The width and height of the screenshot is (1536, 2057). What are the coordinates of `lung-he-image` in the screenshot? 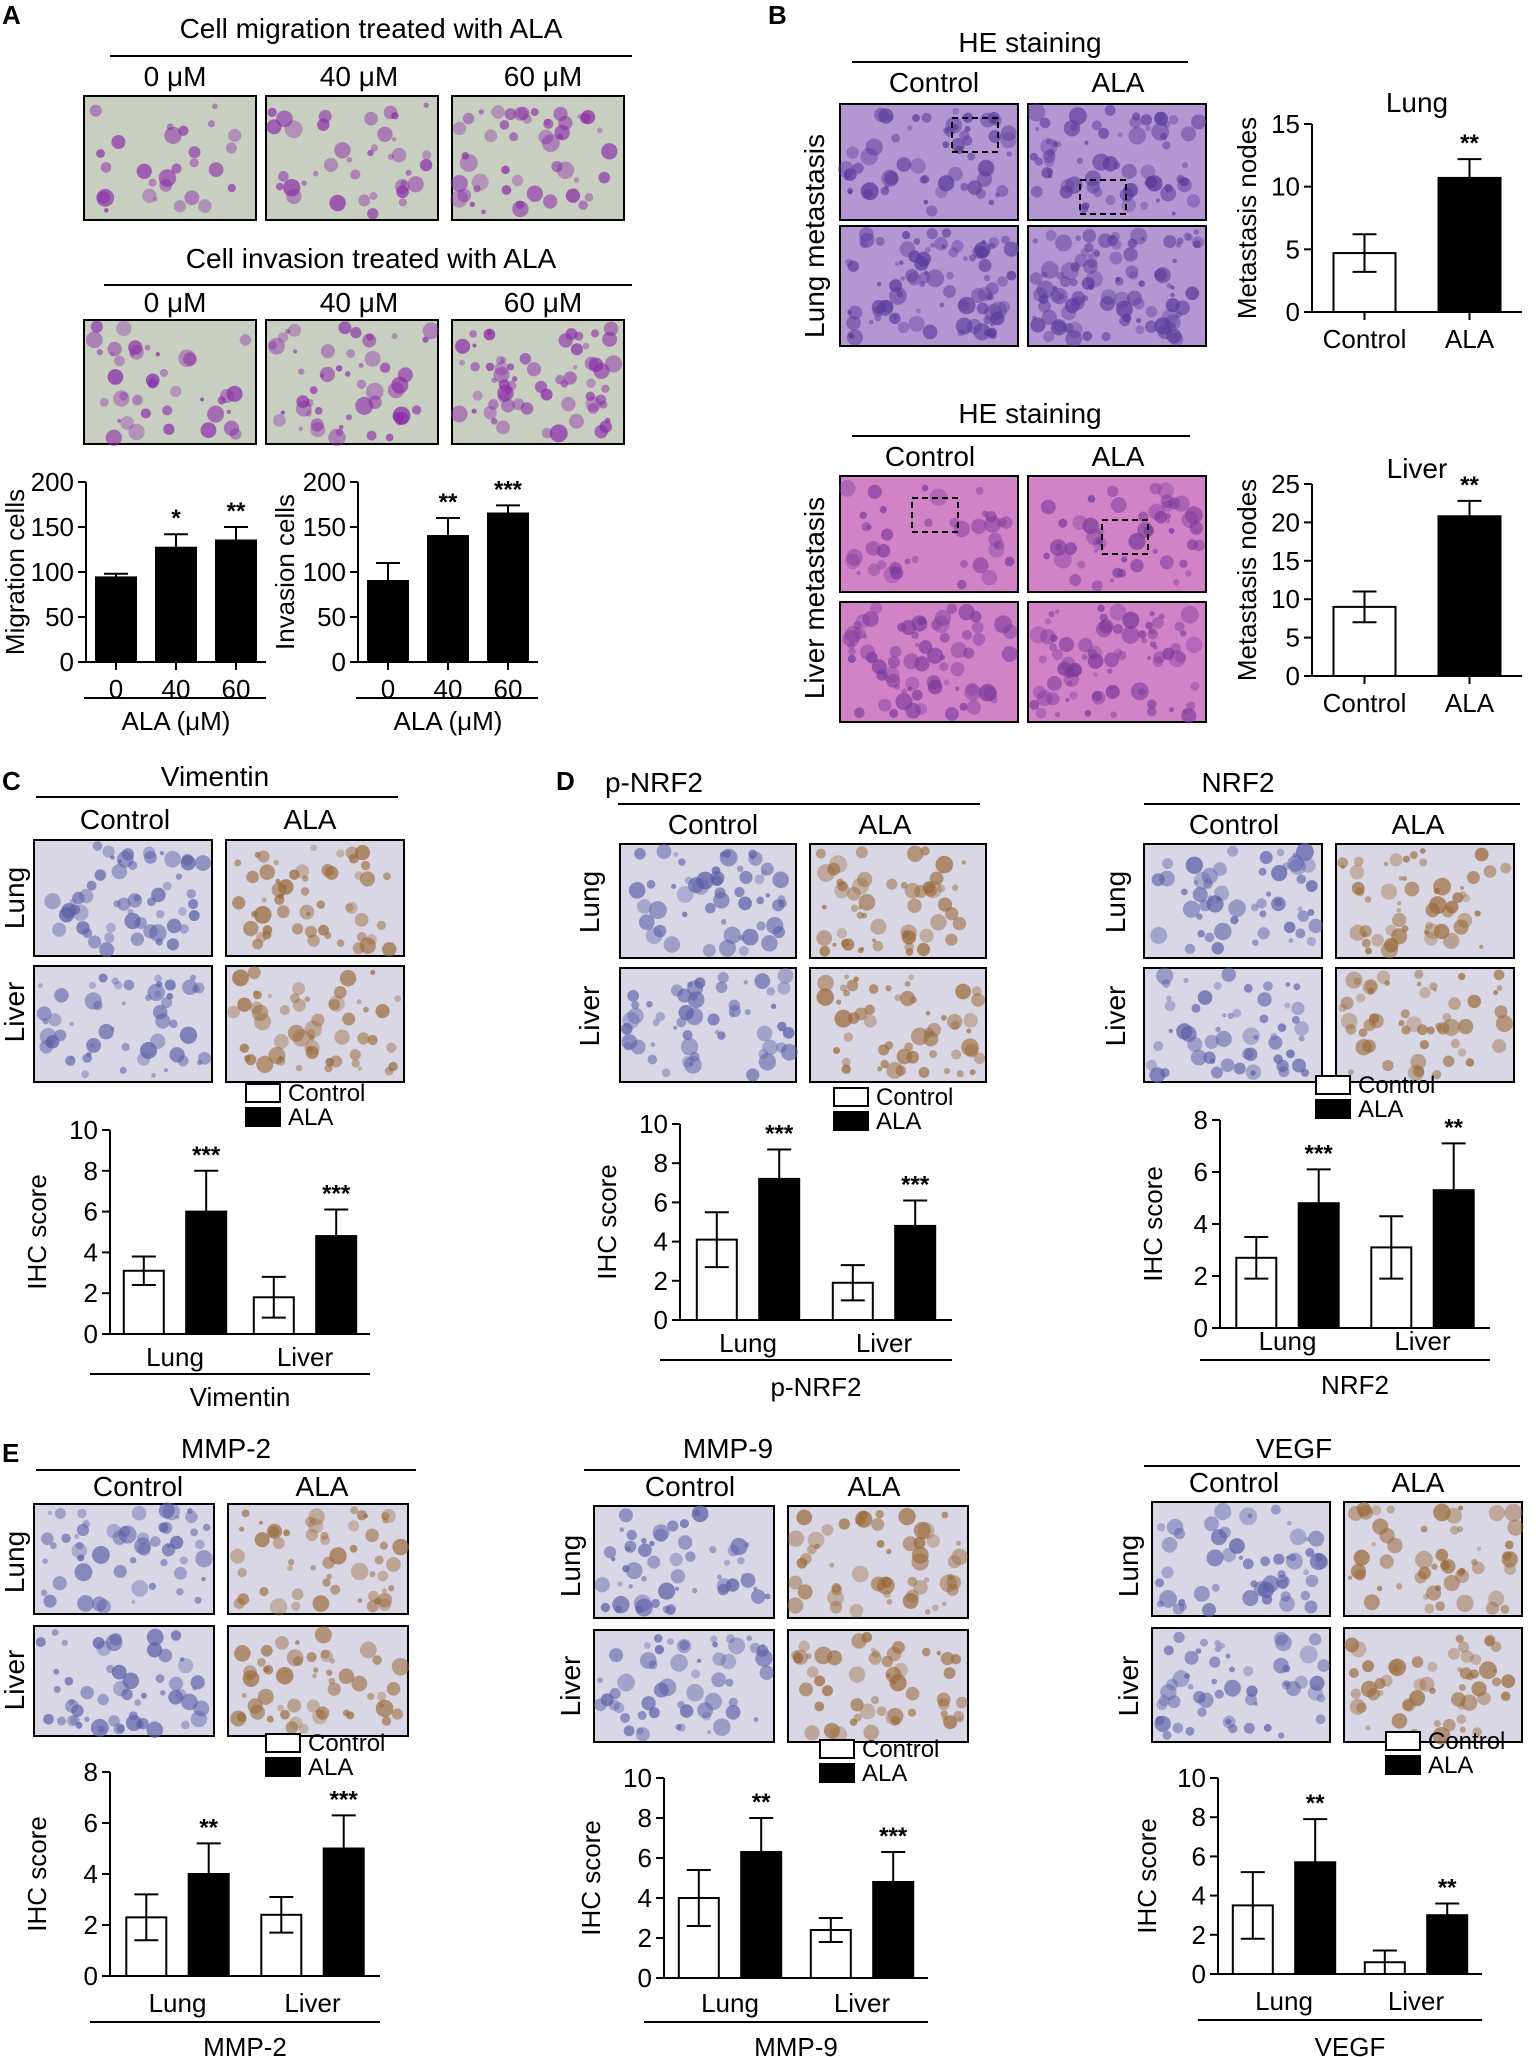 It's located at (928, 162).